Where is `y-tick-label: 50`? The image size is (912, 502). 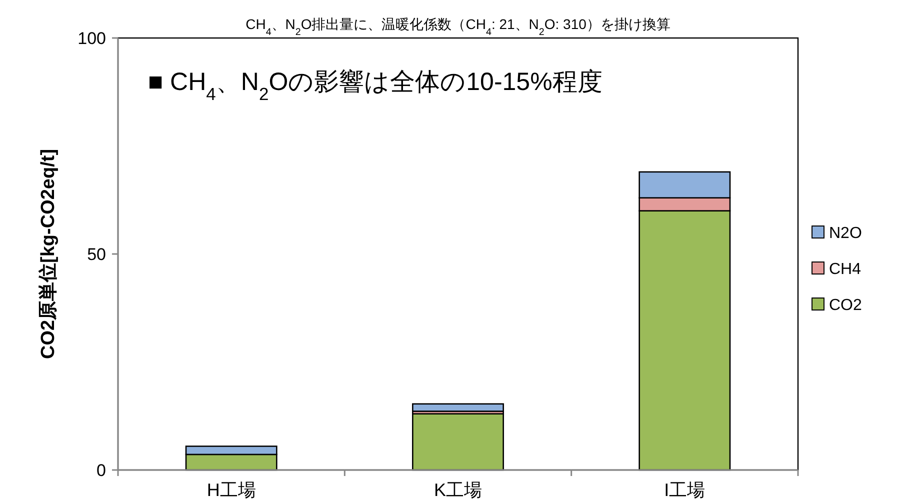
y-tick-label: 50 is located at coordinates (96, 254).